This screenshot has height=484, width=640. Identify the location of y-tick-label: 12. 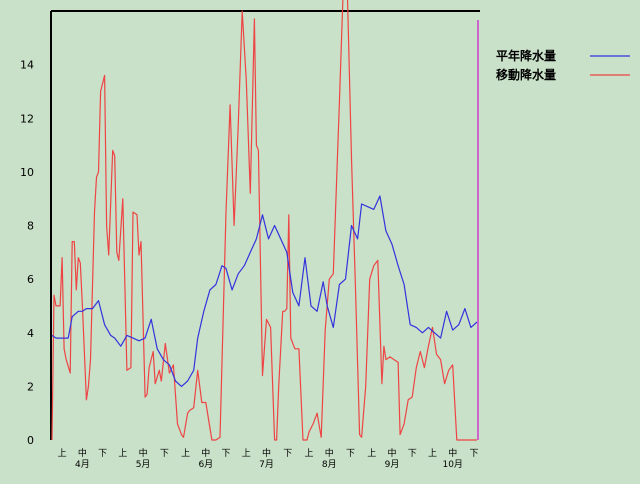
(27, 118).